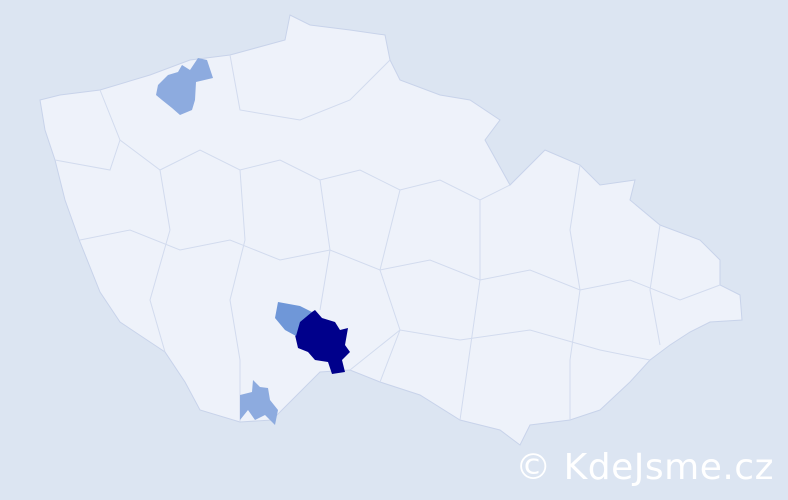  What do you see at coordinates (184, 86) in the screenshot?
I see `region-low-north` at bounding box center [184, 86].